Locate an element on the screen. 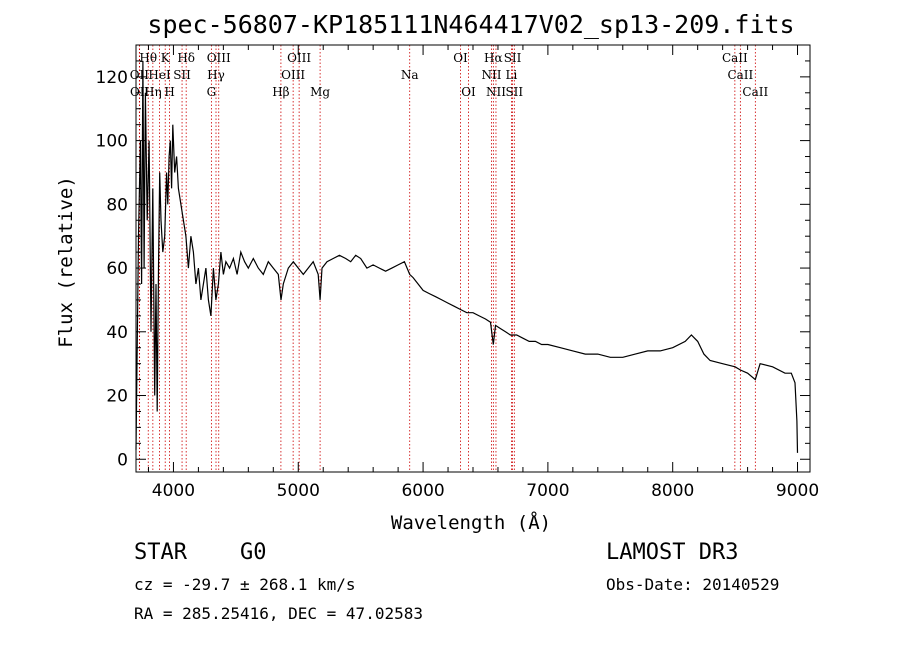  line-label-22: SII is located at coordinates (513, 58).